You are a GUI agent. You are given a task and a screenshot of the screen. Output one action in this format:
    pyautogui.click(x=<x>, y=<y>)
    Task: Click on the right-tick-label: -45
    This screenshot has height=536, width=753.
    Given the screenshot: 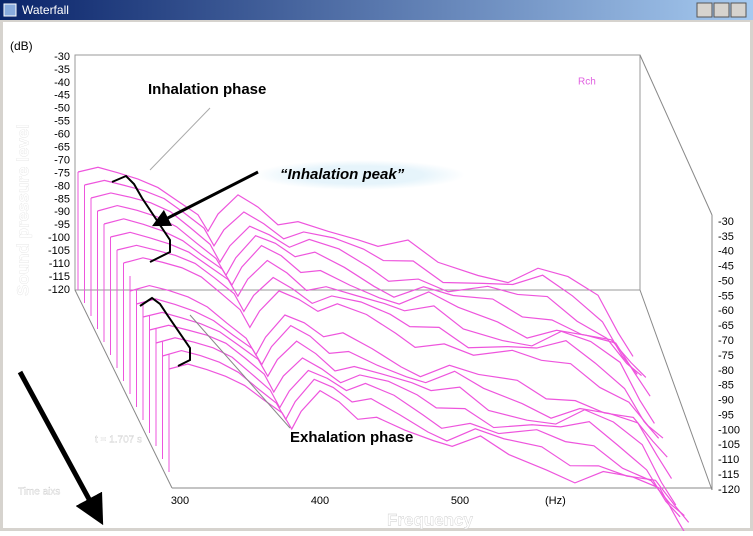 What is the action you would take?
    pyautogui.click(x=726, y=267)
    